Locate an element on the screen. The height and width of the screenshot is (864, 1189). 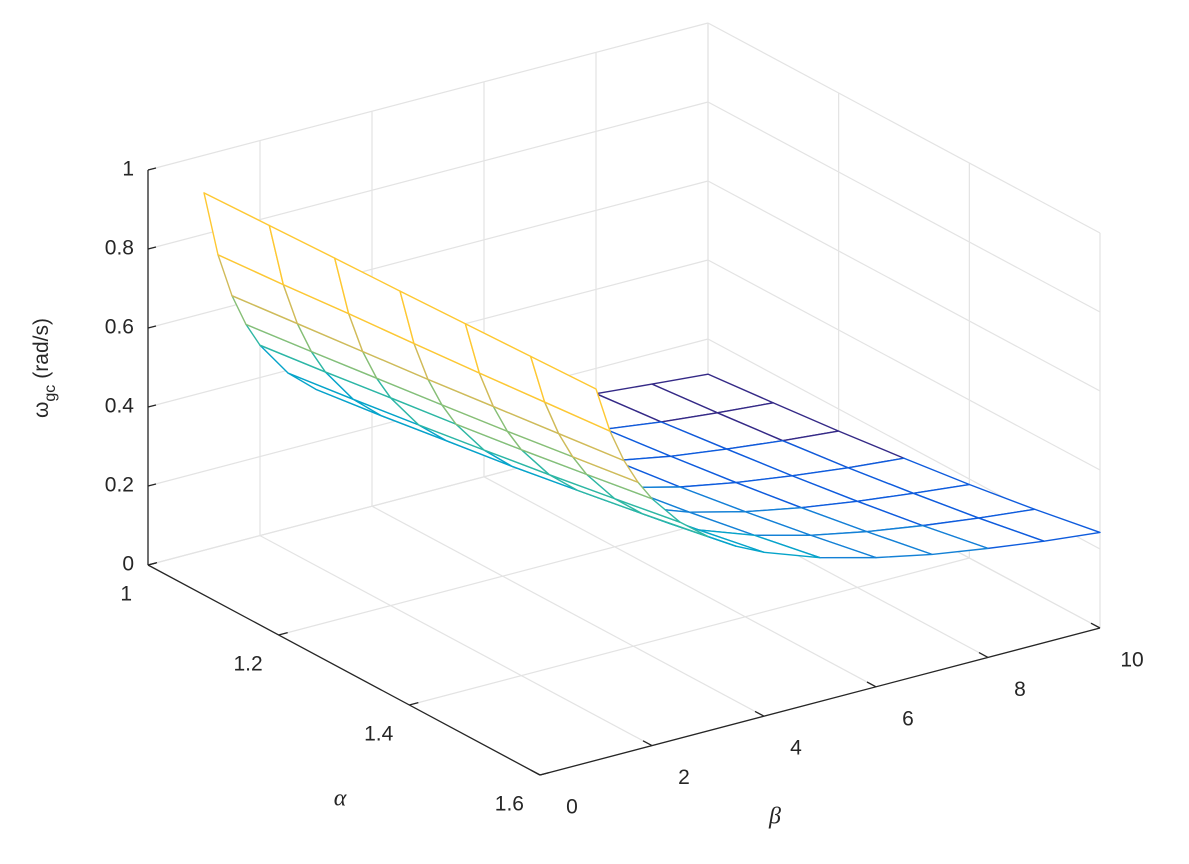
alpha-tick-label: 1.6 is located at coordinates (509, 804).